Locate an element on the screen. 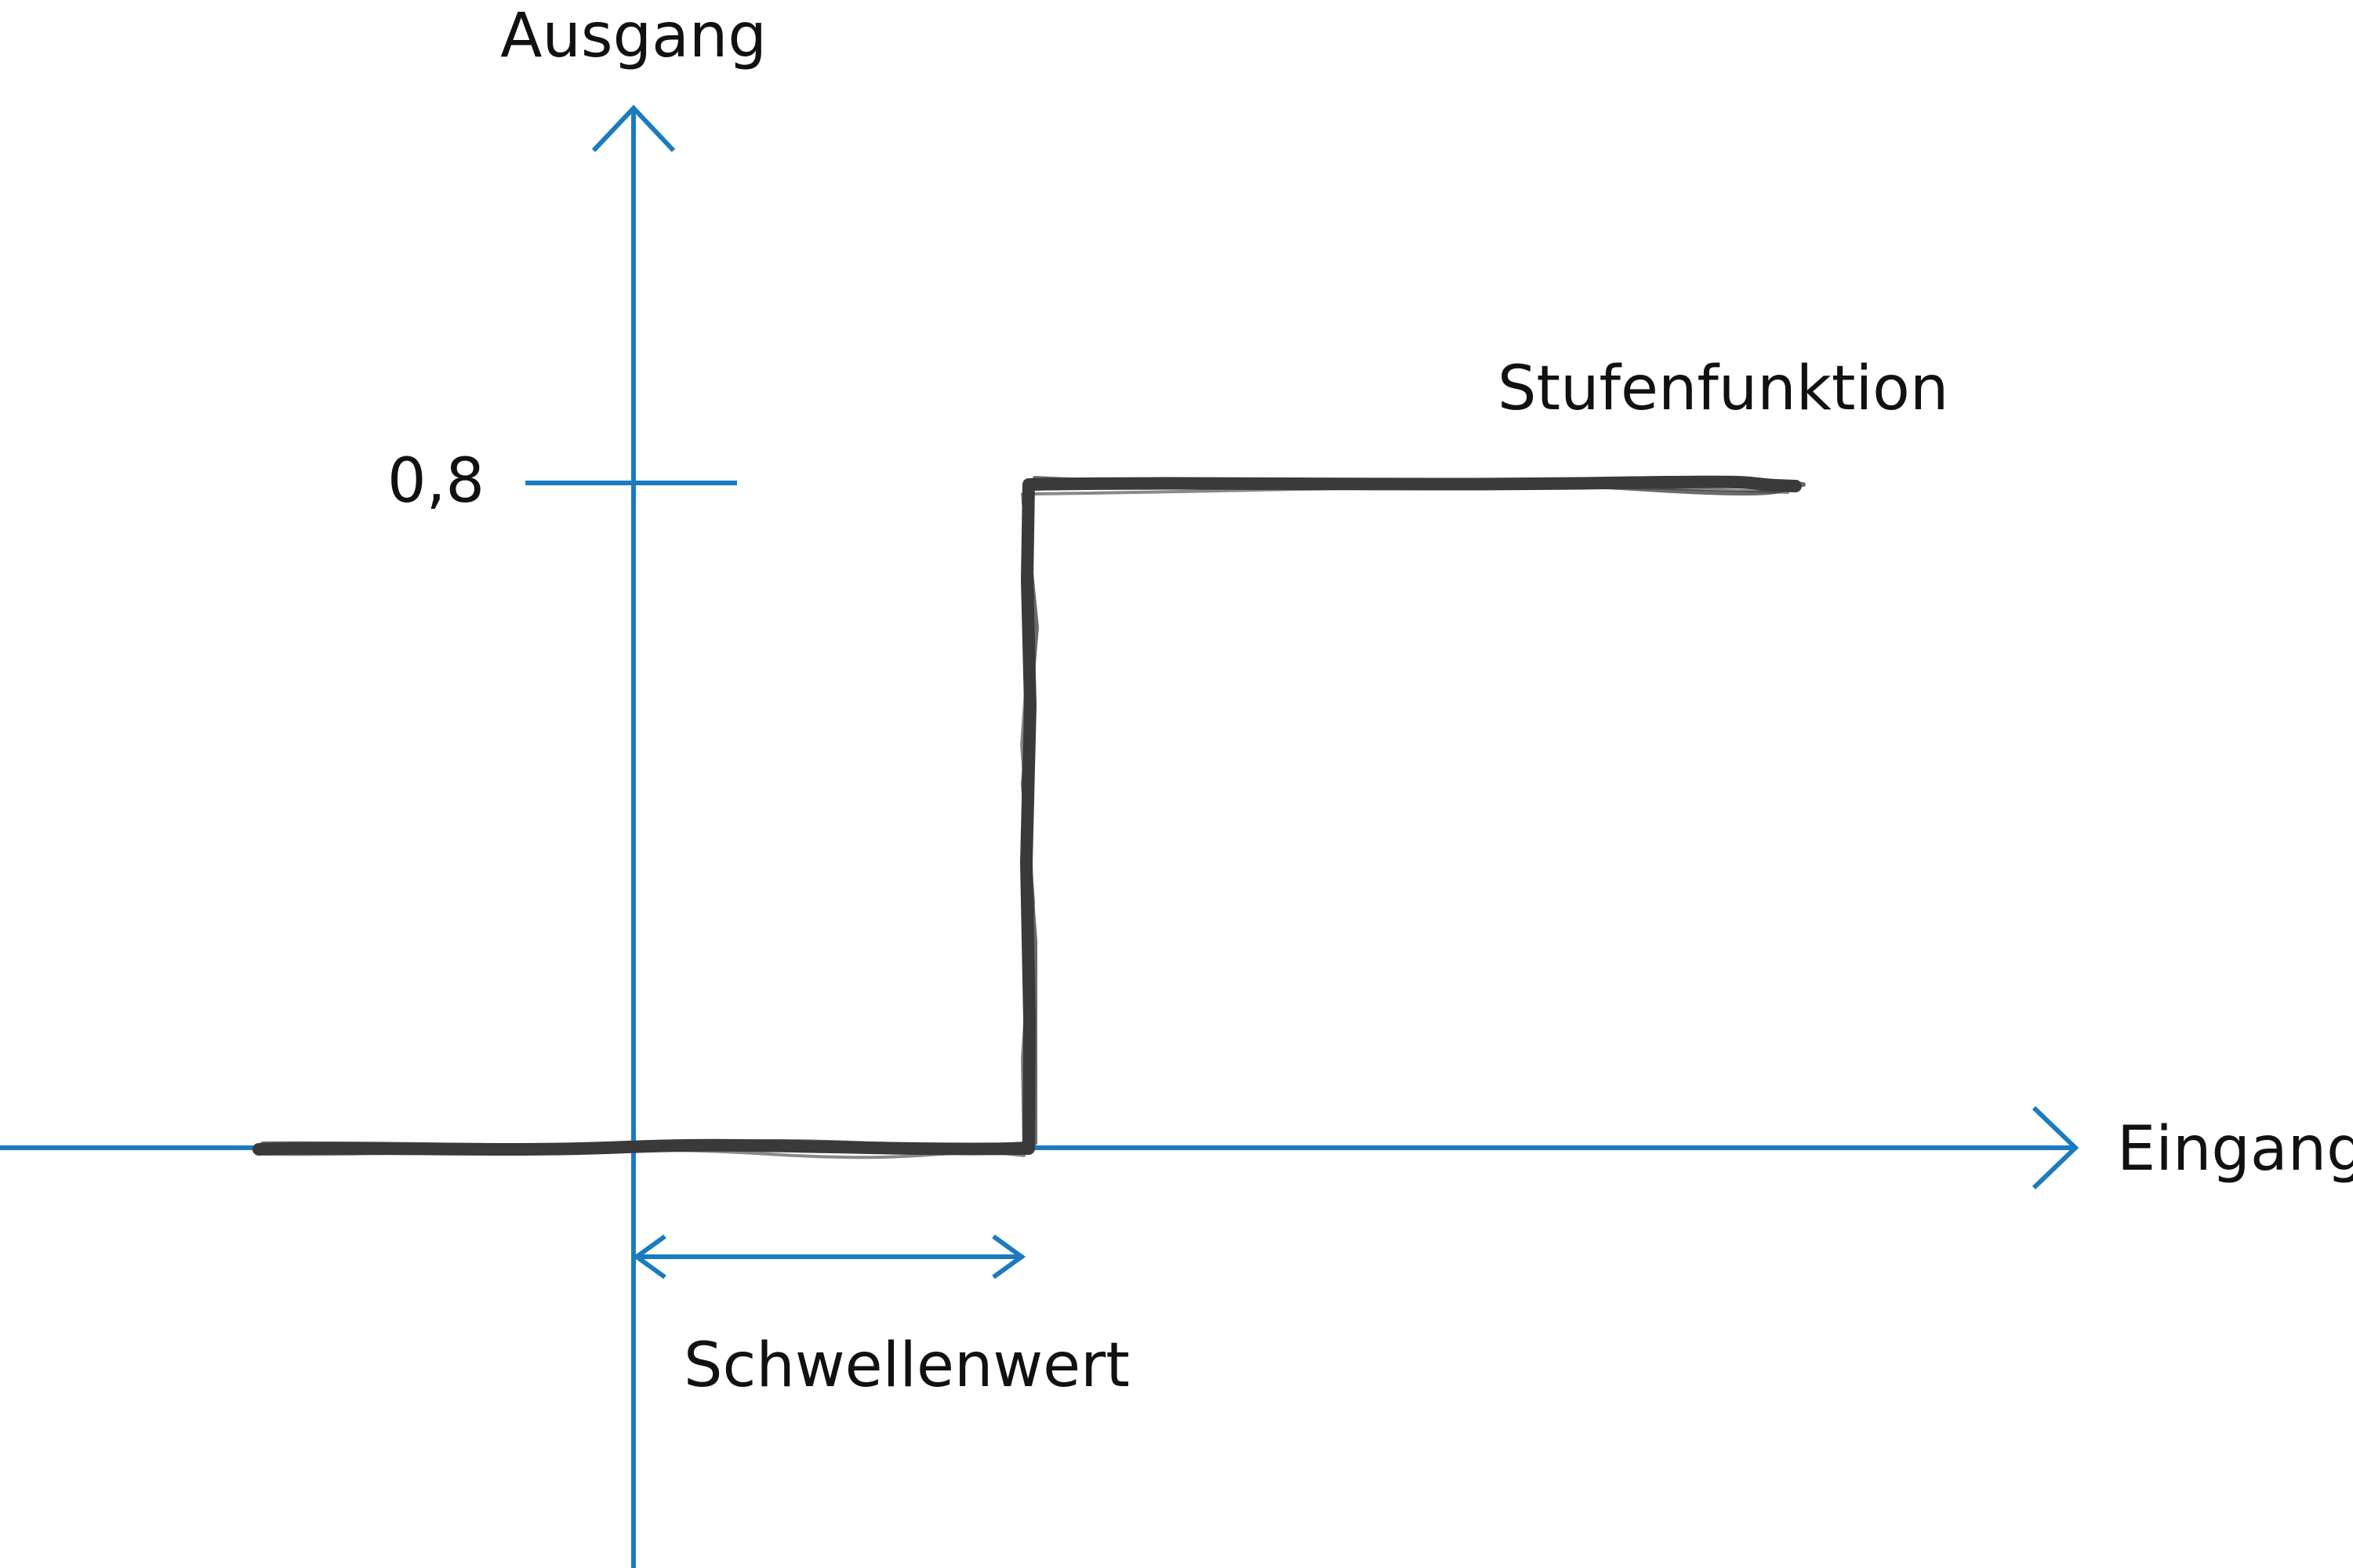  y-axis-arrowhead is located at coordinates (633, 128).